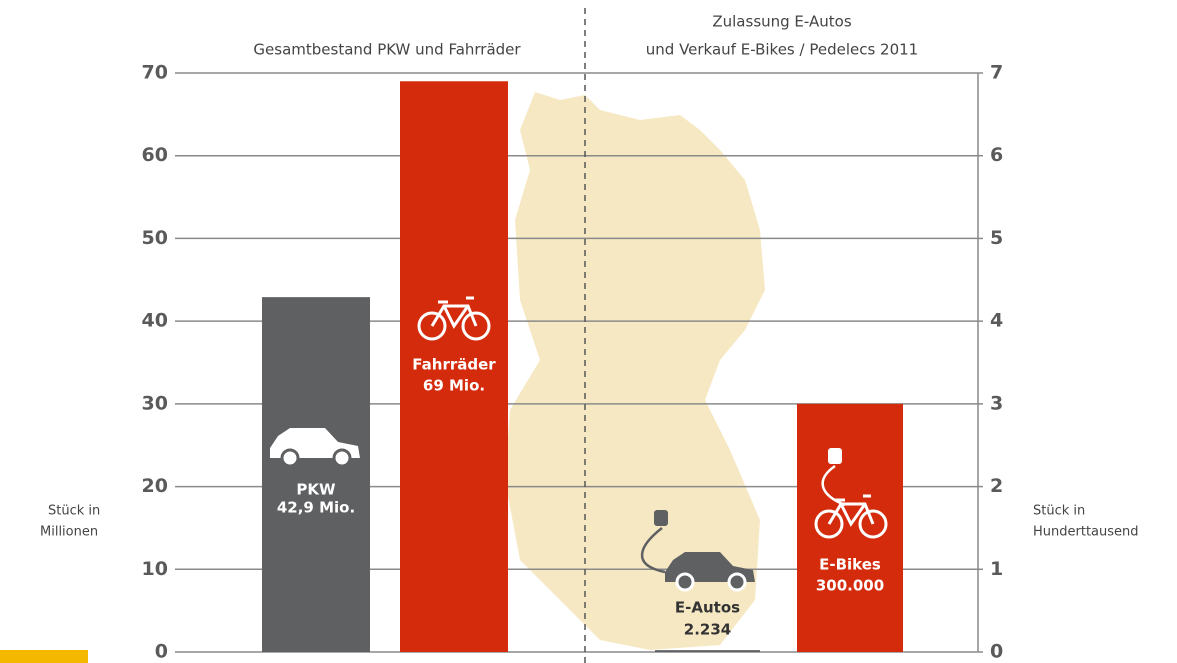 The width and height of the screenshot is (1177, 663). Describe the element at coordinates (782, 50) in the screenshot. I see `chart-title-right: und Verkauf E-Bikes / Pedelecs 2011` at that location.